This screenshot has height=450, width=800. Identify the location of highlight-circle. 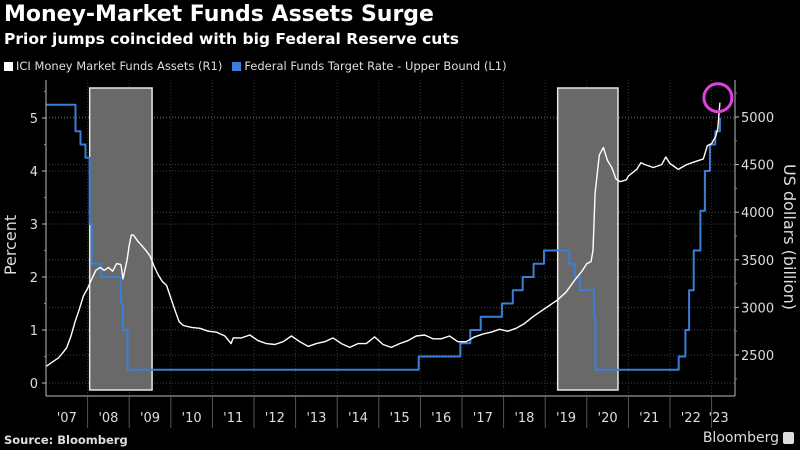
(718, 98).